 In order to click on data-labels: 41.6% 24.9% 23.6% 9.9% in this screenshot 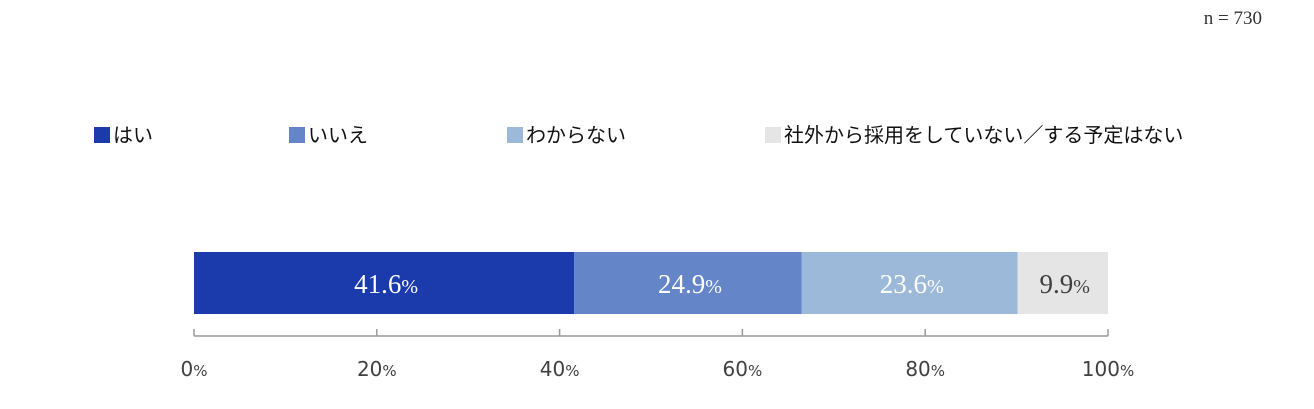, I will do `click(722, 284)`.